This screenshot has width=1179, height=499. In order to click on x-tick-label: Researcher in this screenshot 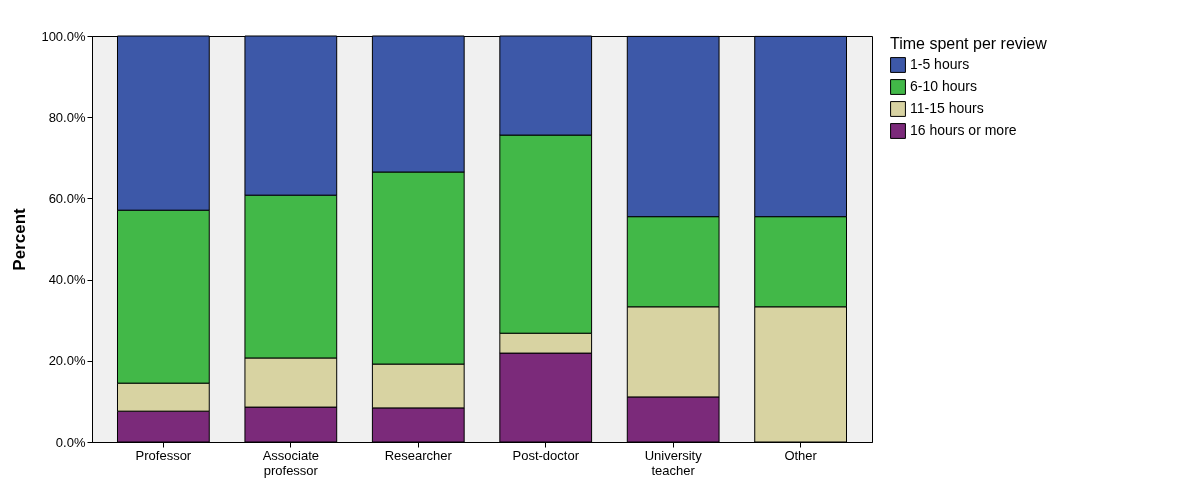, I will do `click(418, 455)`.